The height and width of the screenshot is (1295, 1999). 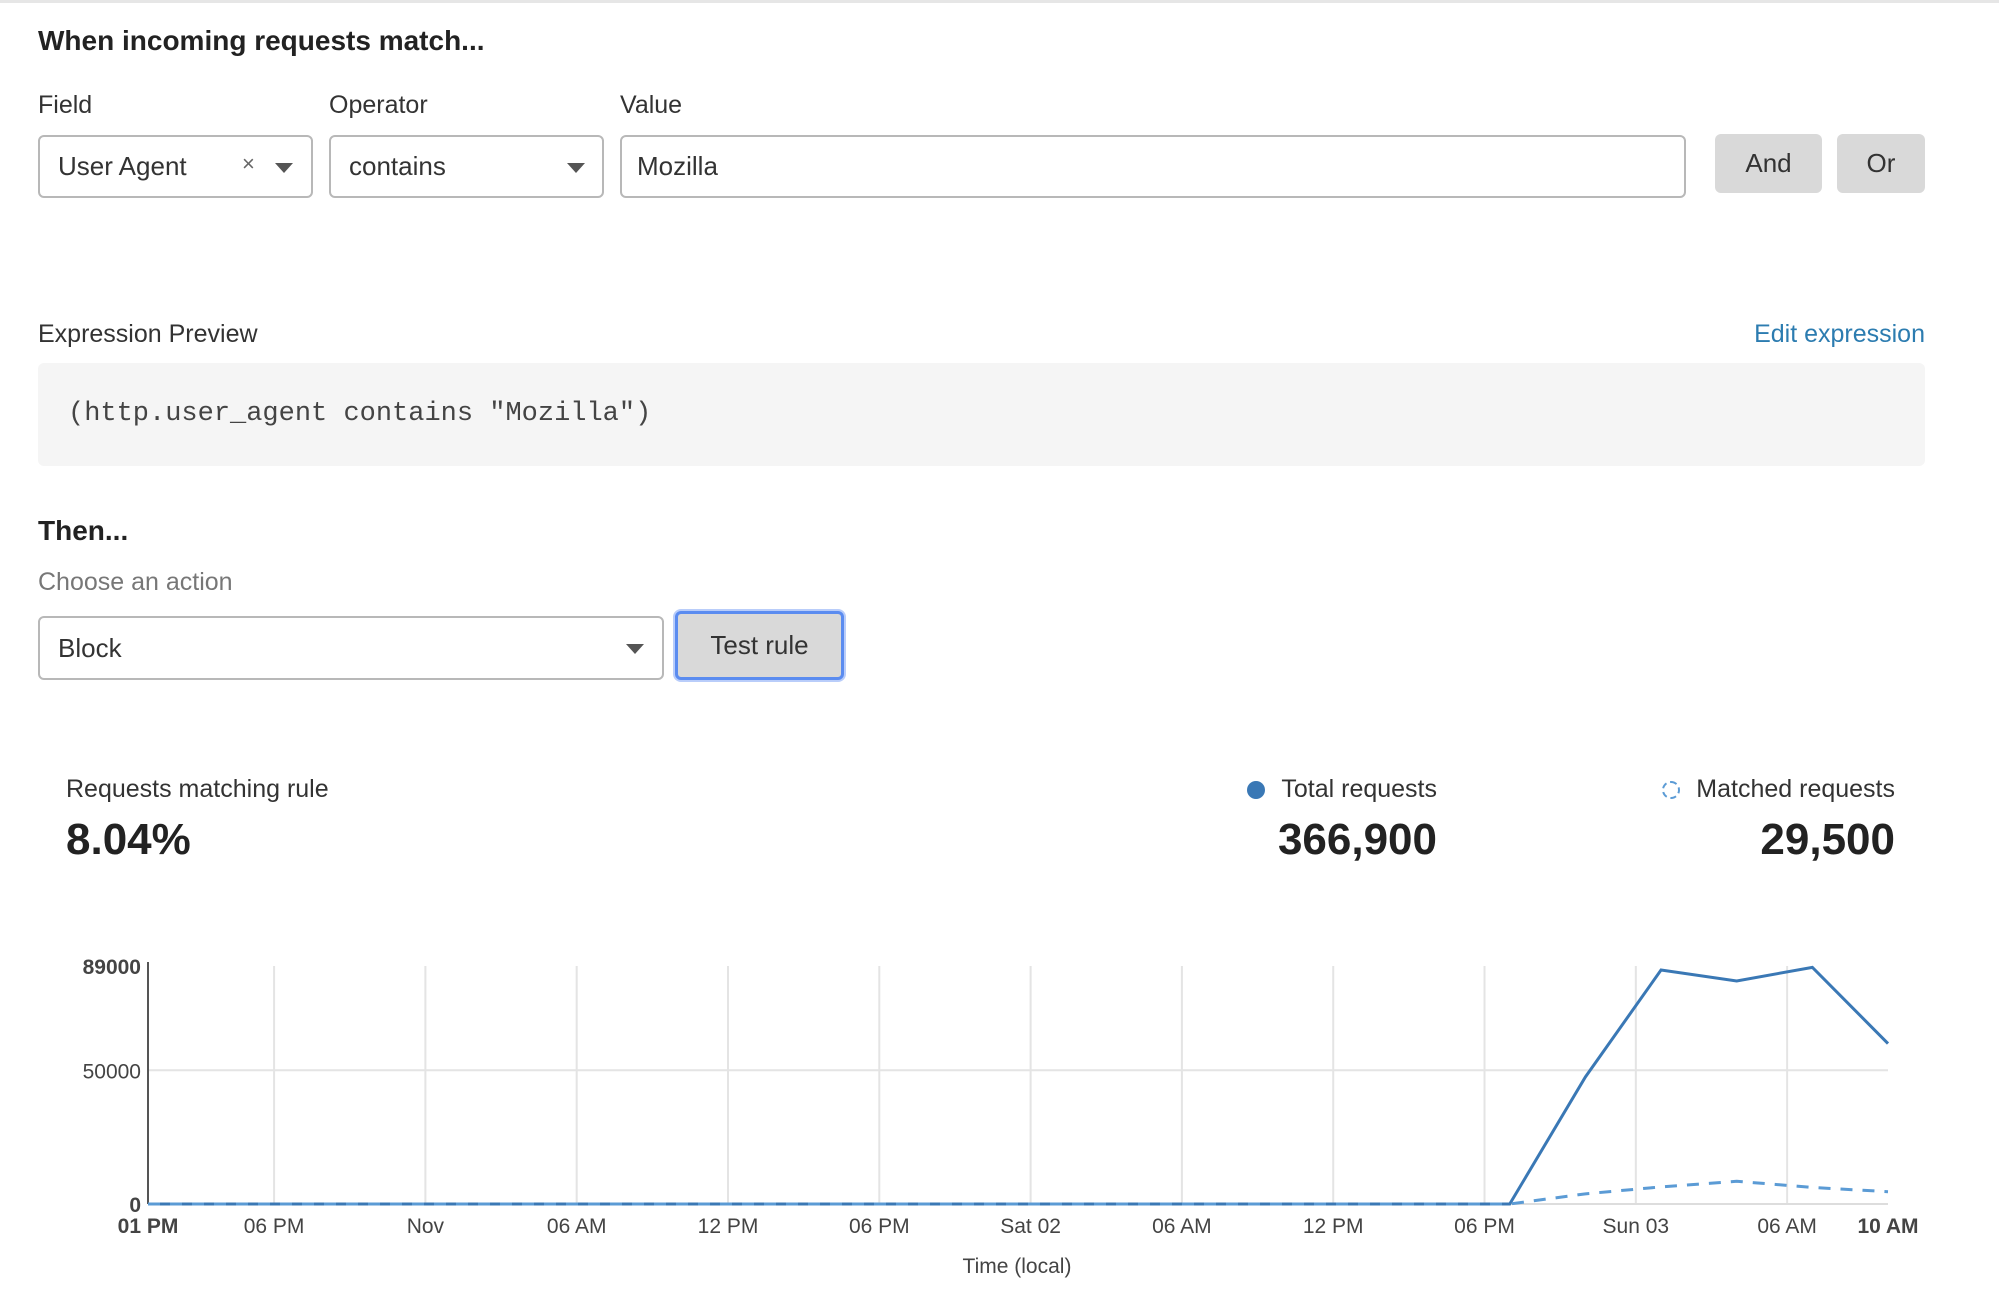 What do you see at coordinates (651, 105) in the screenshot?
I see `value-label: Value` at bounding box center [651, 105].